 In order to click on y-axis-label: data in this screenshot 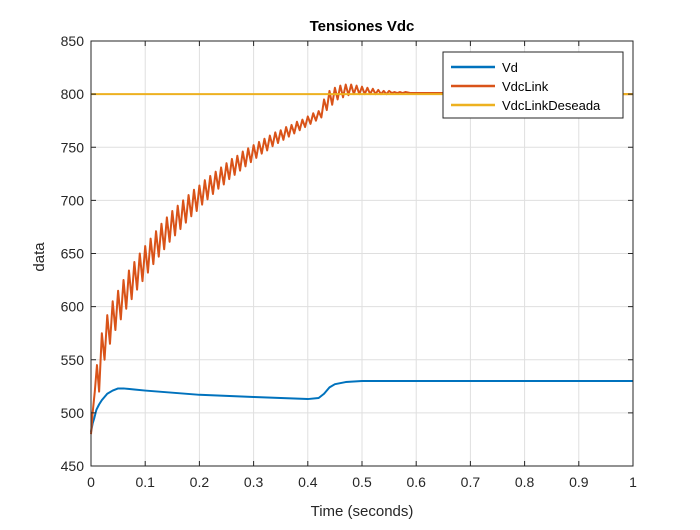, I will do `click(39, 257)`.